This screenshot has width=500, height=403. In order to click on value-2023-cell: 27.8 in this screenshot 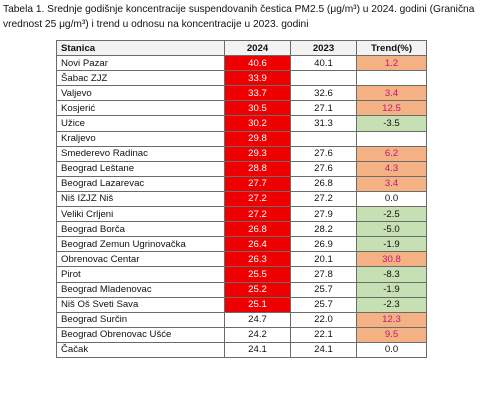, I will do `click(323, 274)`.